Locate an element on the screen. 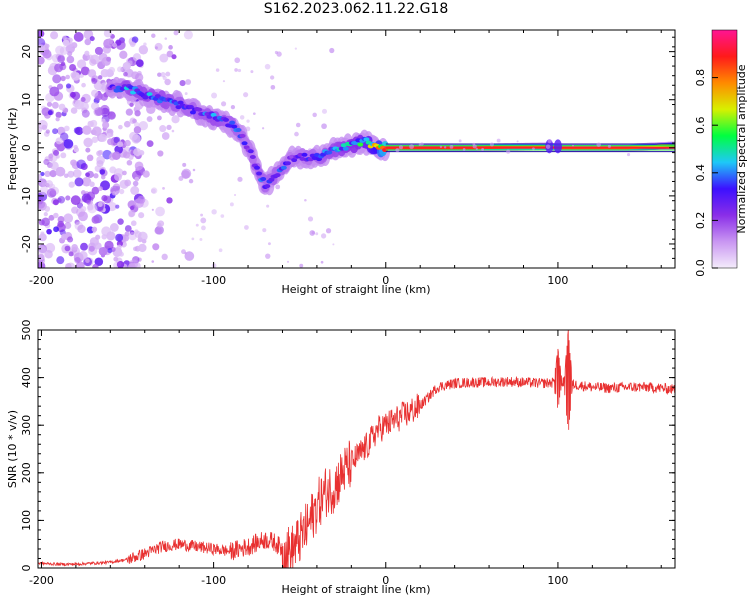 The image size is (750, 600). snr-y-label: SNR (10 * v/v) is located at coordinates (12, 449).